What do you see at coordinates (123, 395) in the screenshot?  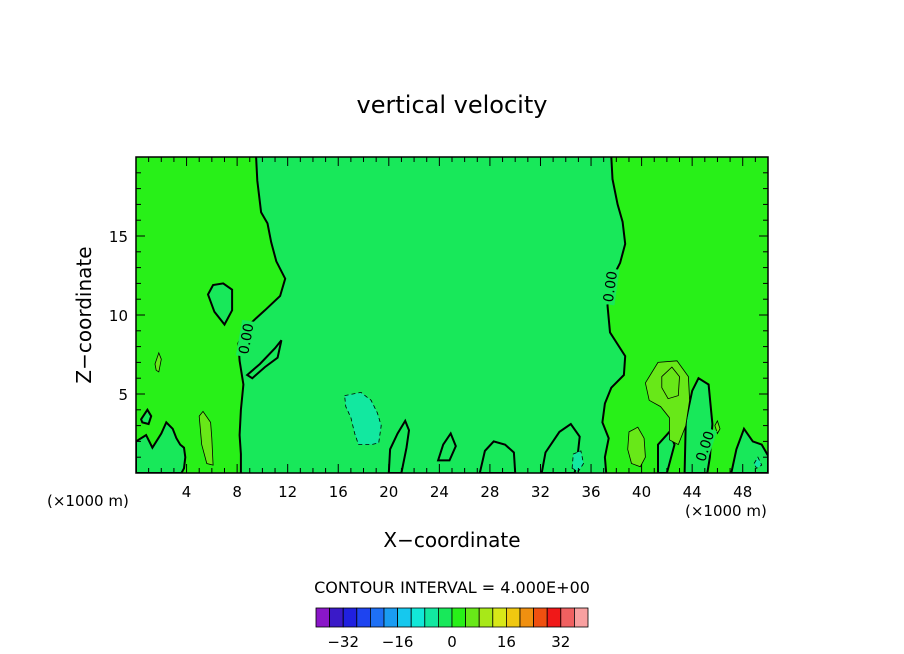 I see `y-tick-label-5: 5` at bounding box center [123, 395].